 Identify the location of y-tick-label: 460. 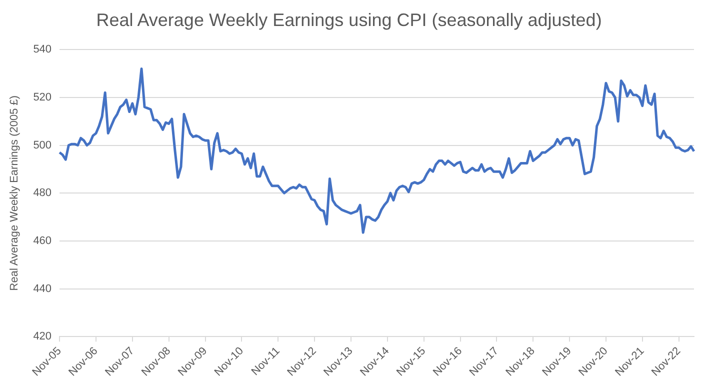
(42, 240).